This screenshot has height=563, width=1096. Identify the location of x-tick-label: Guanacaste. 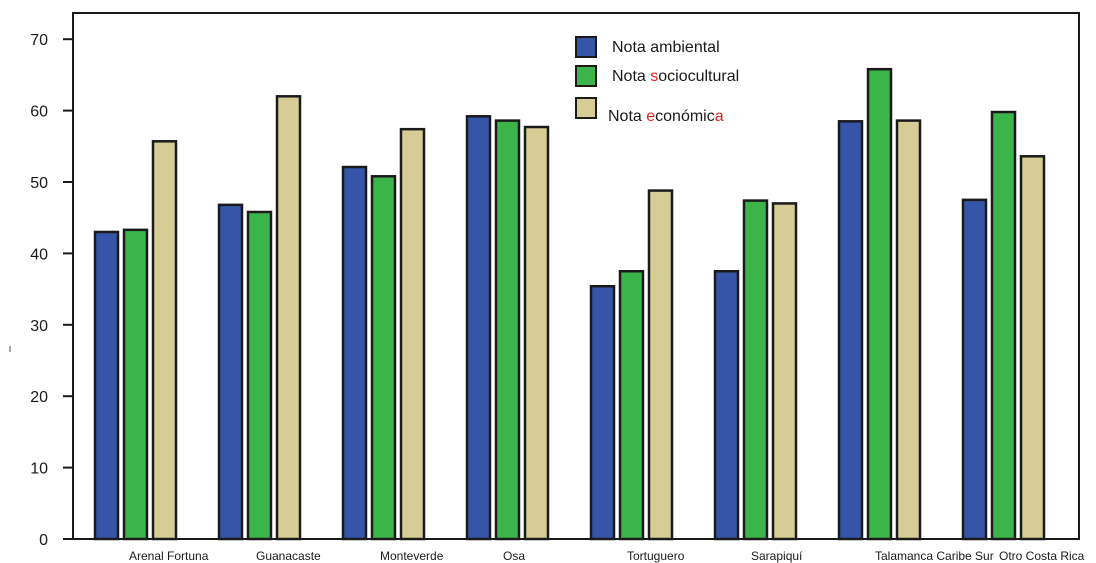
(288, 556).